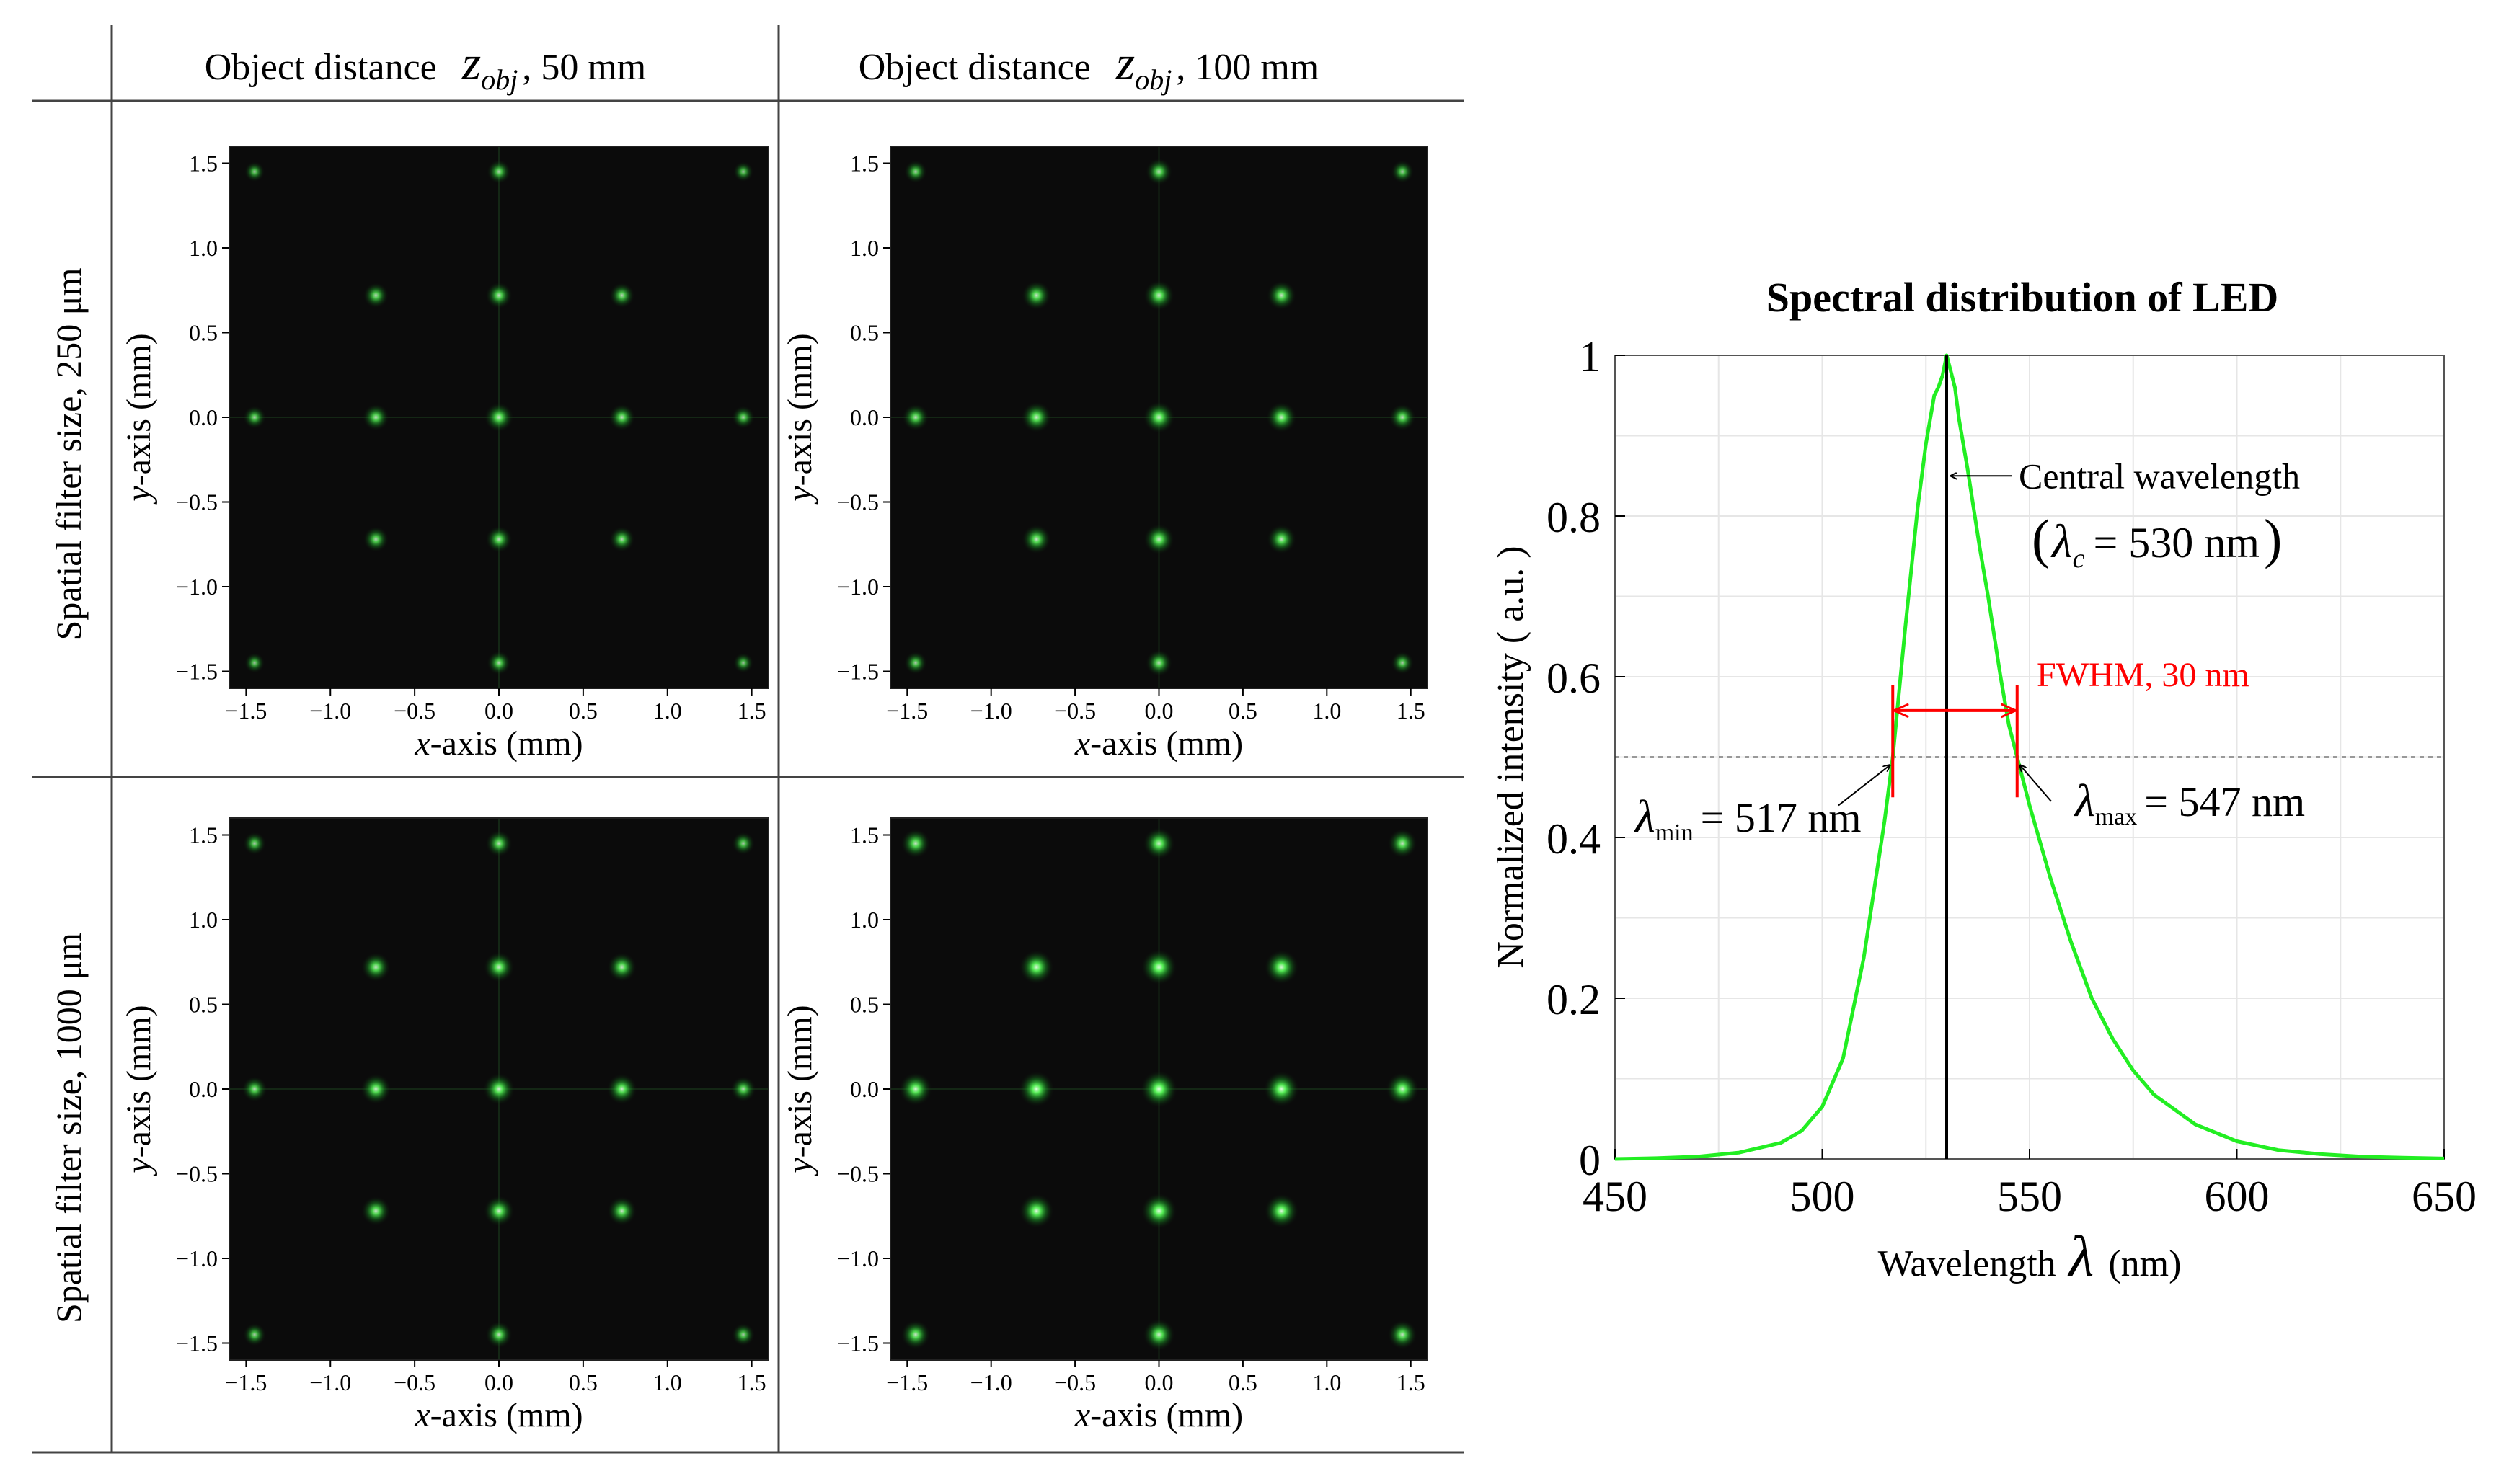 The image size is (2509, 1484). Describe the element at coordinates (752, 711) in the screenshot. I see `x-tick-label: 1.5` at that location.